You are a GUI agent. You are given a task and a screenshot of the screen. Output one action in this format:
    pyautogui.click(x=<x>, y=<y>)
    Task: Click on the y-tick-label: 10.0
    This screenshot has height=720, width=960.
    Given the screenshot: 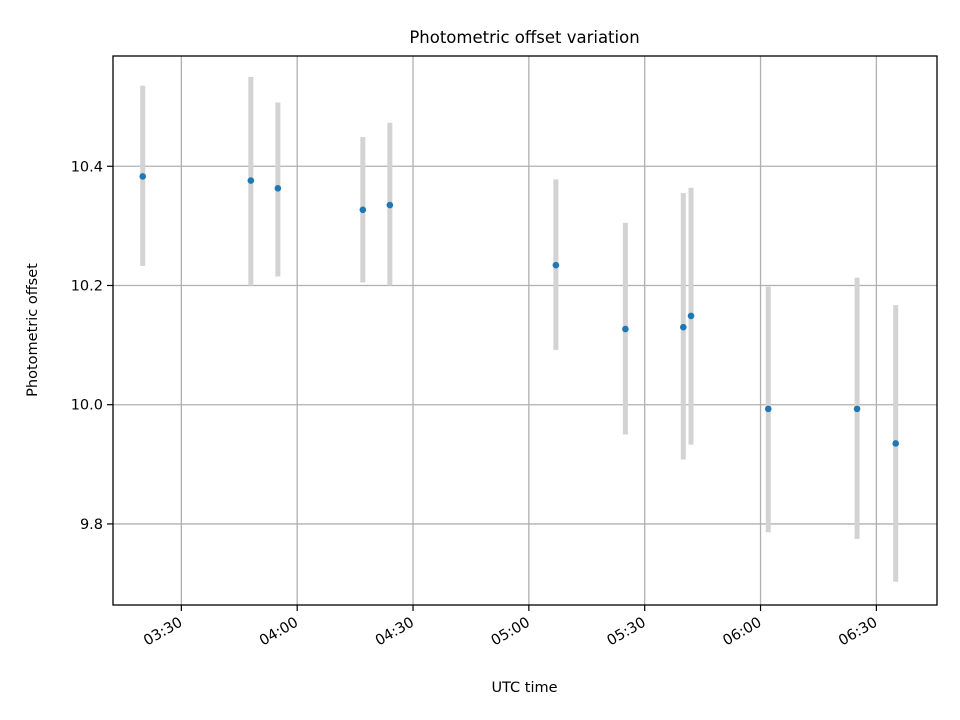 What is the action you would take?
    pyautogui.click(x=87, y=406)
    